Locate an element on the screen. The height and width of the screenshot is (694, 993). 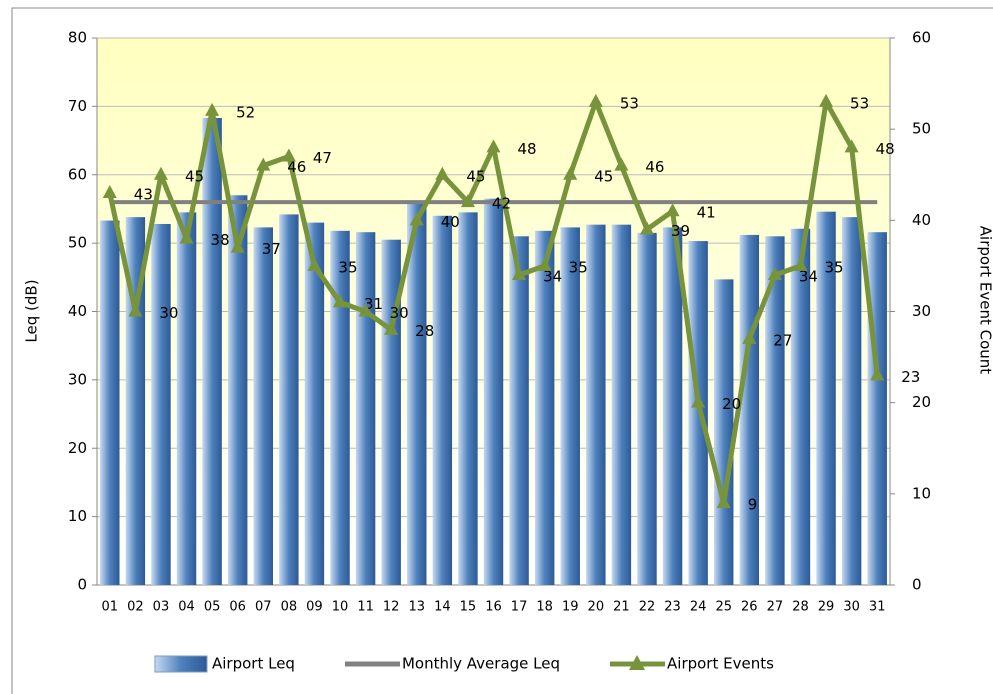
x-tick-label: 17 is located at coordinates (519, 607).